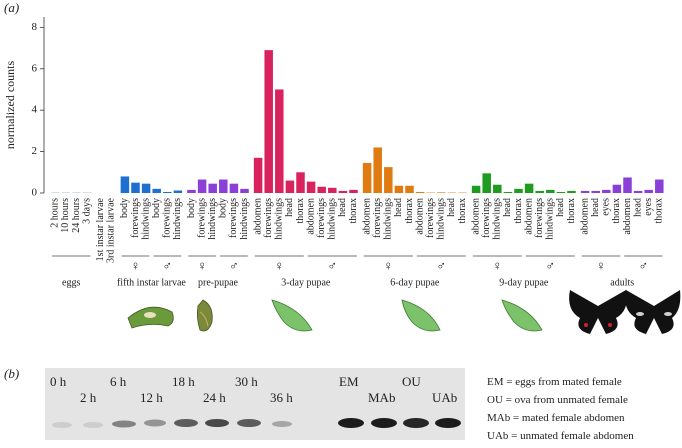 The width and height of the screenshot is (682, 448). I want to click on illustration-pupa, so click(407, 315).